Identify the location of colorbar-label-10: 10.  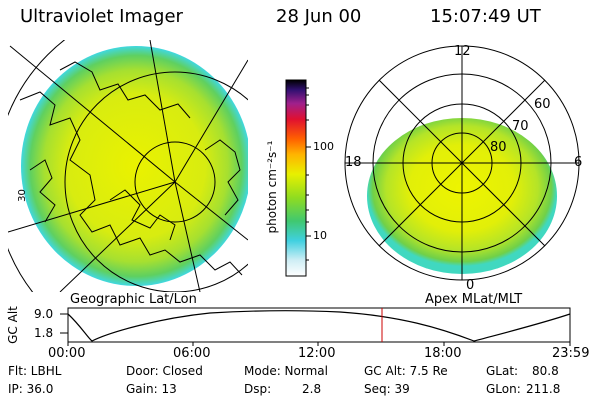
(320, 235).